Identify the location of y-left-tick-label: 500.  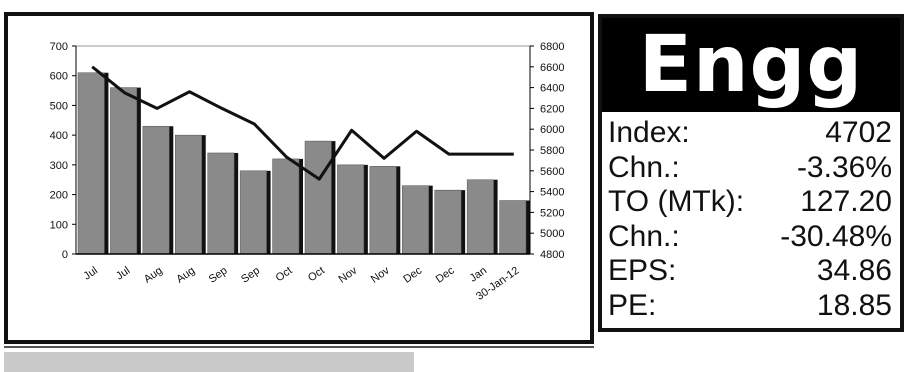
(59, 106).